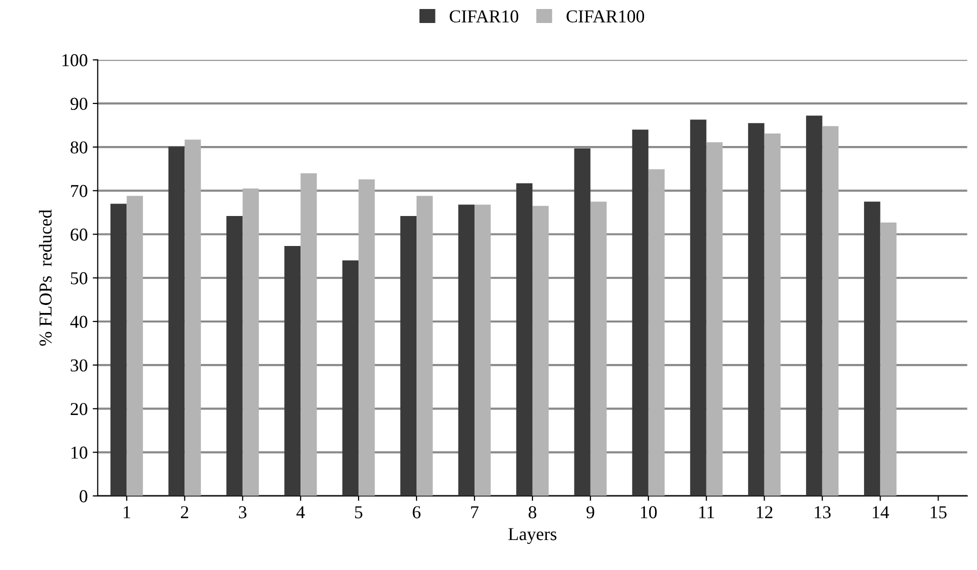 This screenshot has width=977, height=570. What do you see at coordinates (416, 512) in the screenshot?
I see `x-tick-label: 6` at bounding box center [416, 512].